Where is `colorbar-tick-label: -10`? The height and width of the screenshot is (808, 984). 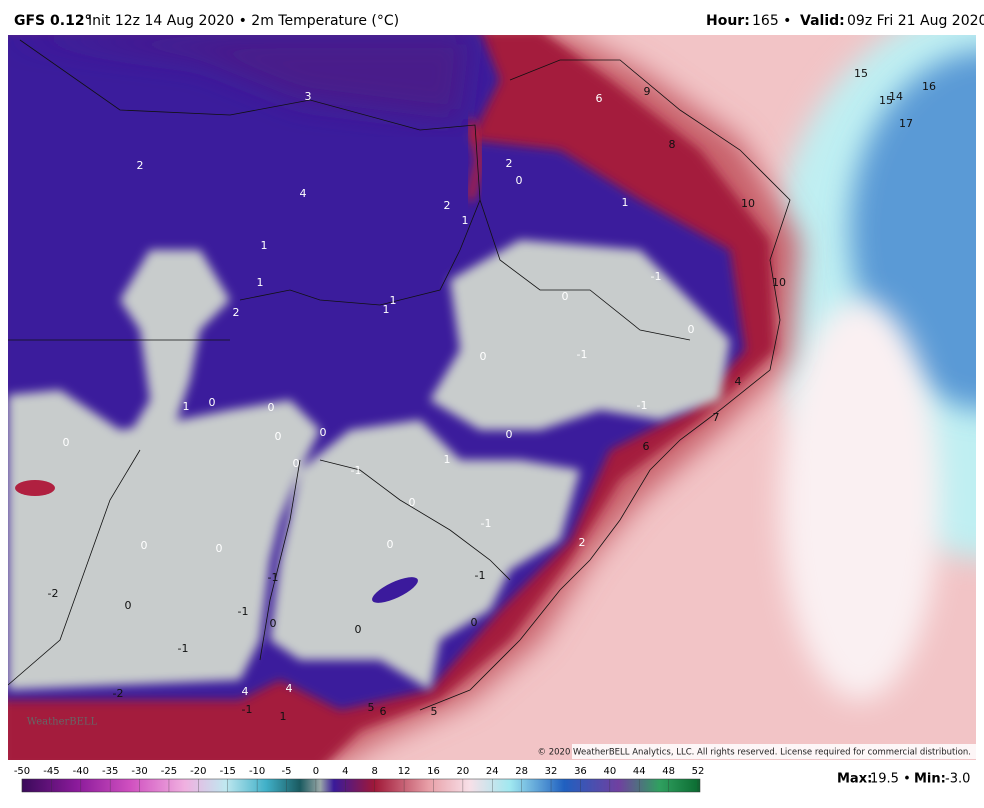 colorbar-tick-label: -10 is located at coordinates (257, 771).